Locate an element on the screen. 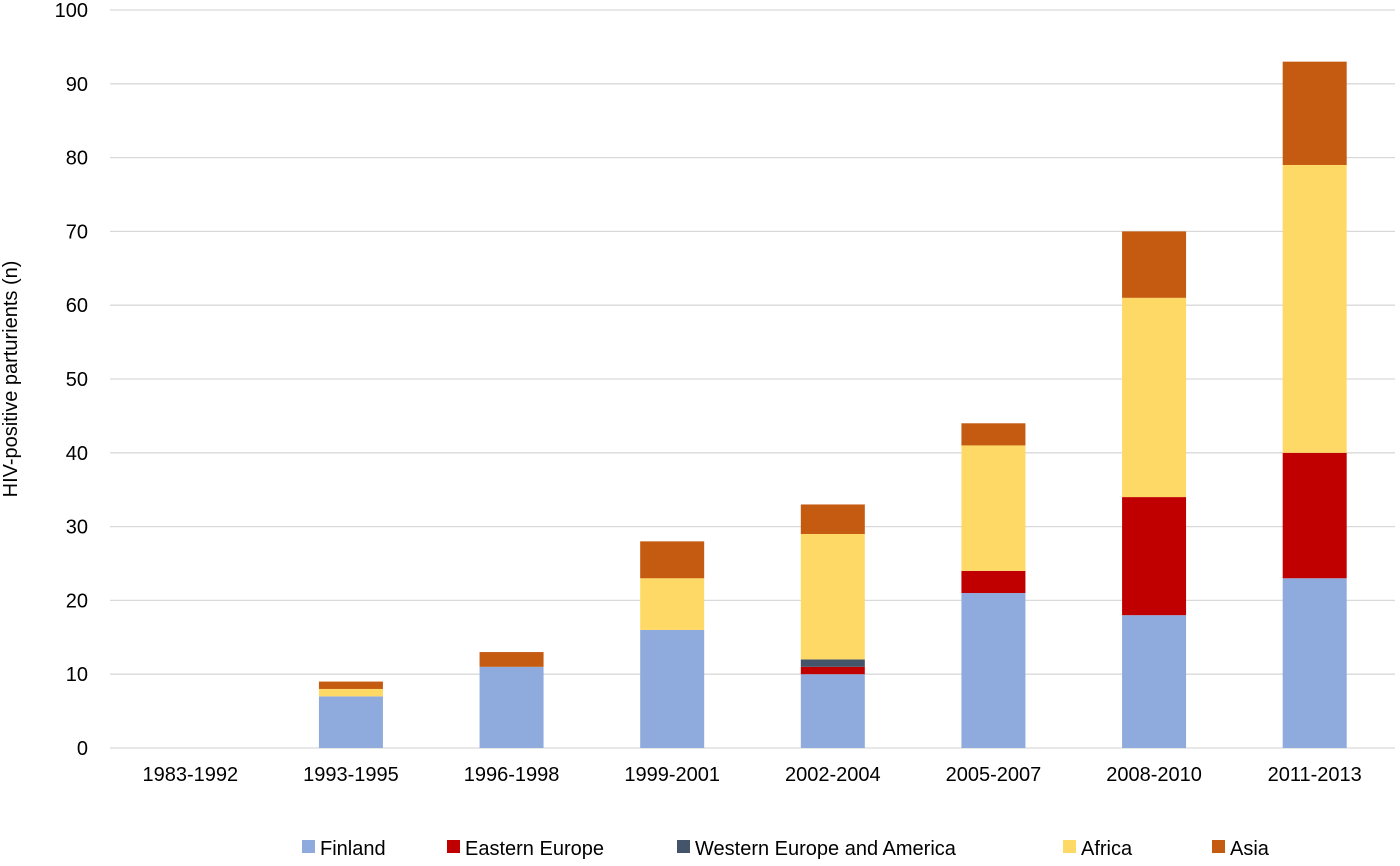 Image resolution: width=1400 pixels, height=866 pixels. y-axis-label: HIV-positive parturients (n) is located at coordinates (11, 379).